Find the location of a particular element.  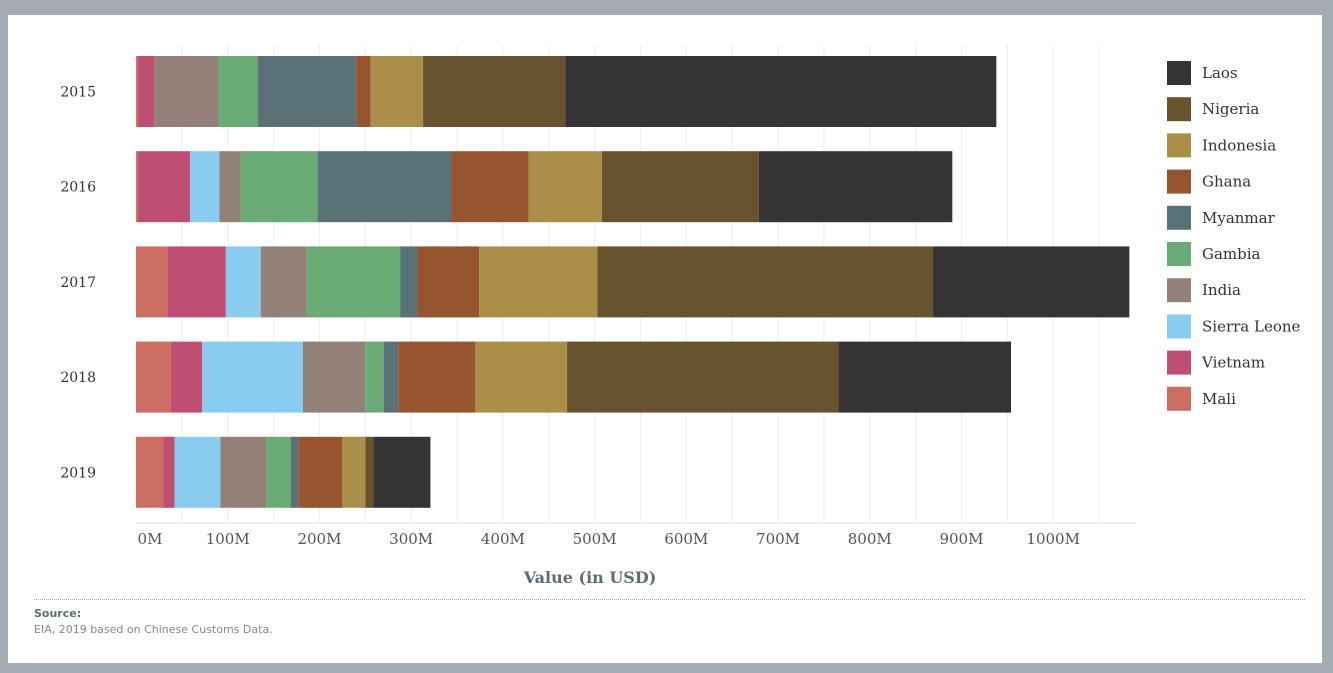

x-tick-label: 200M is located at coordinates (319, 539).